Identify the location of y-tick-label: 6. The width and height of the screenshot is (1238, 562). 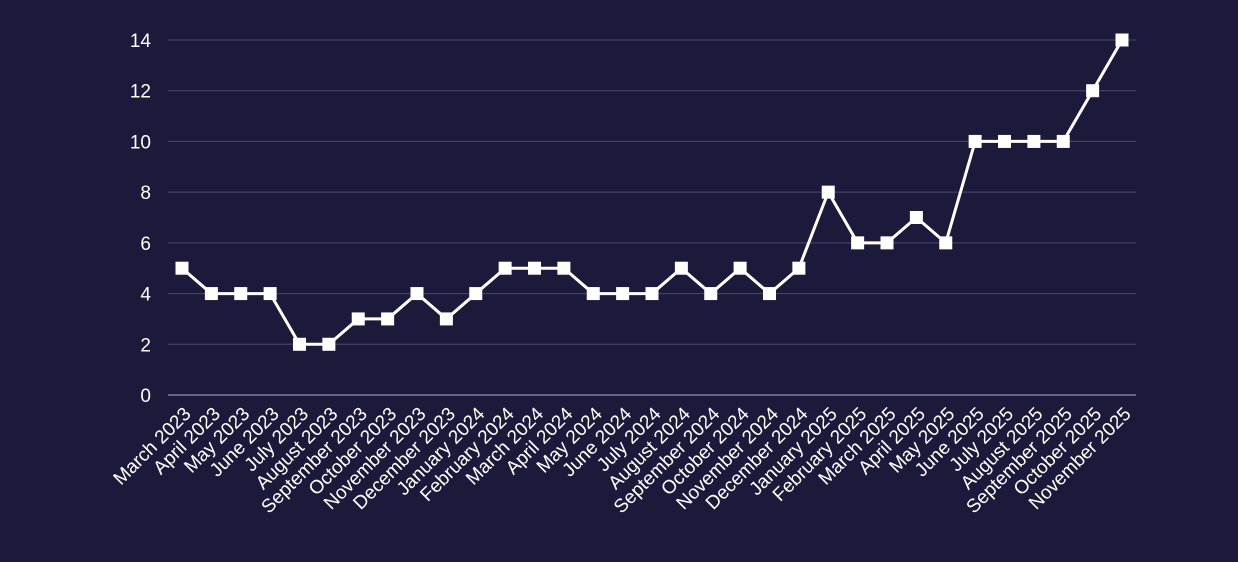
(145, 244).